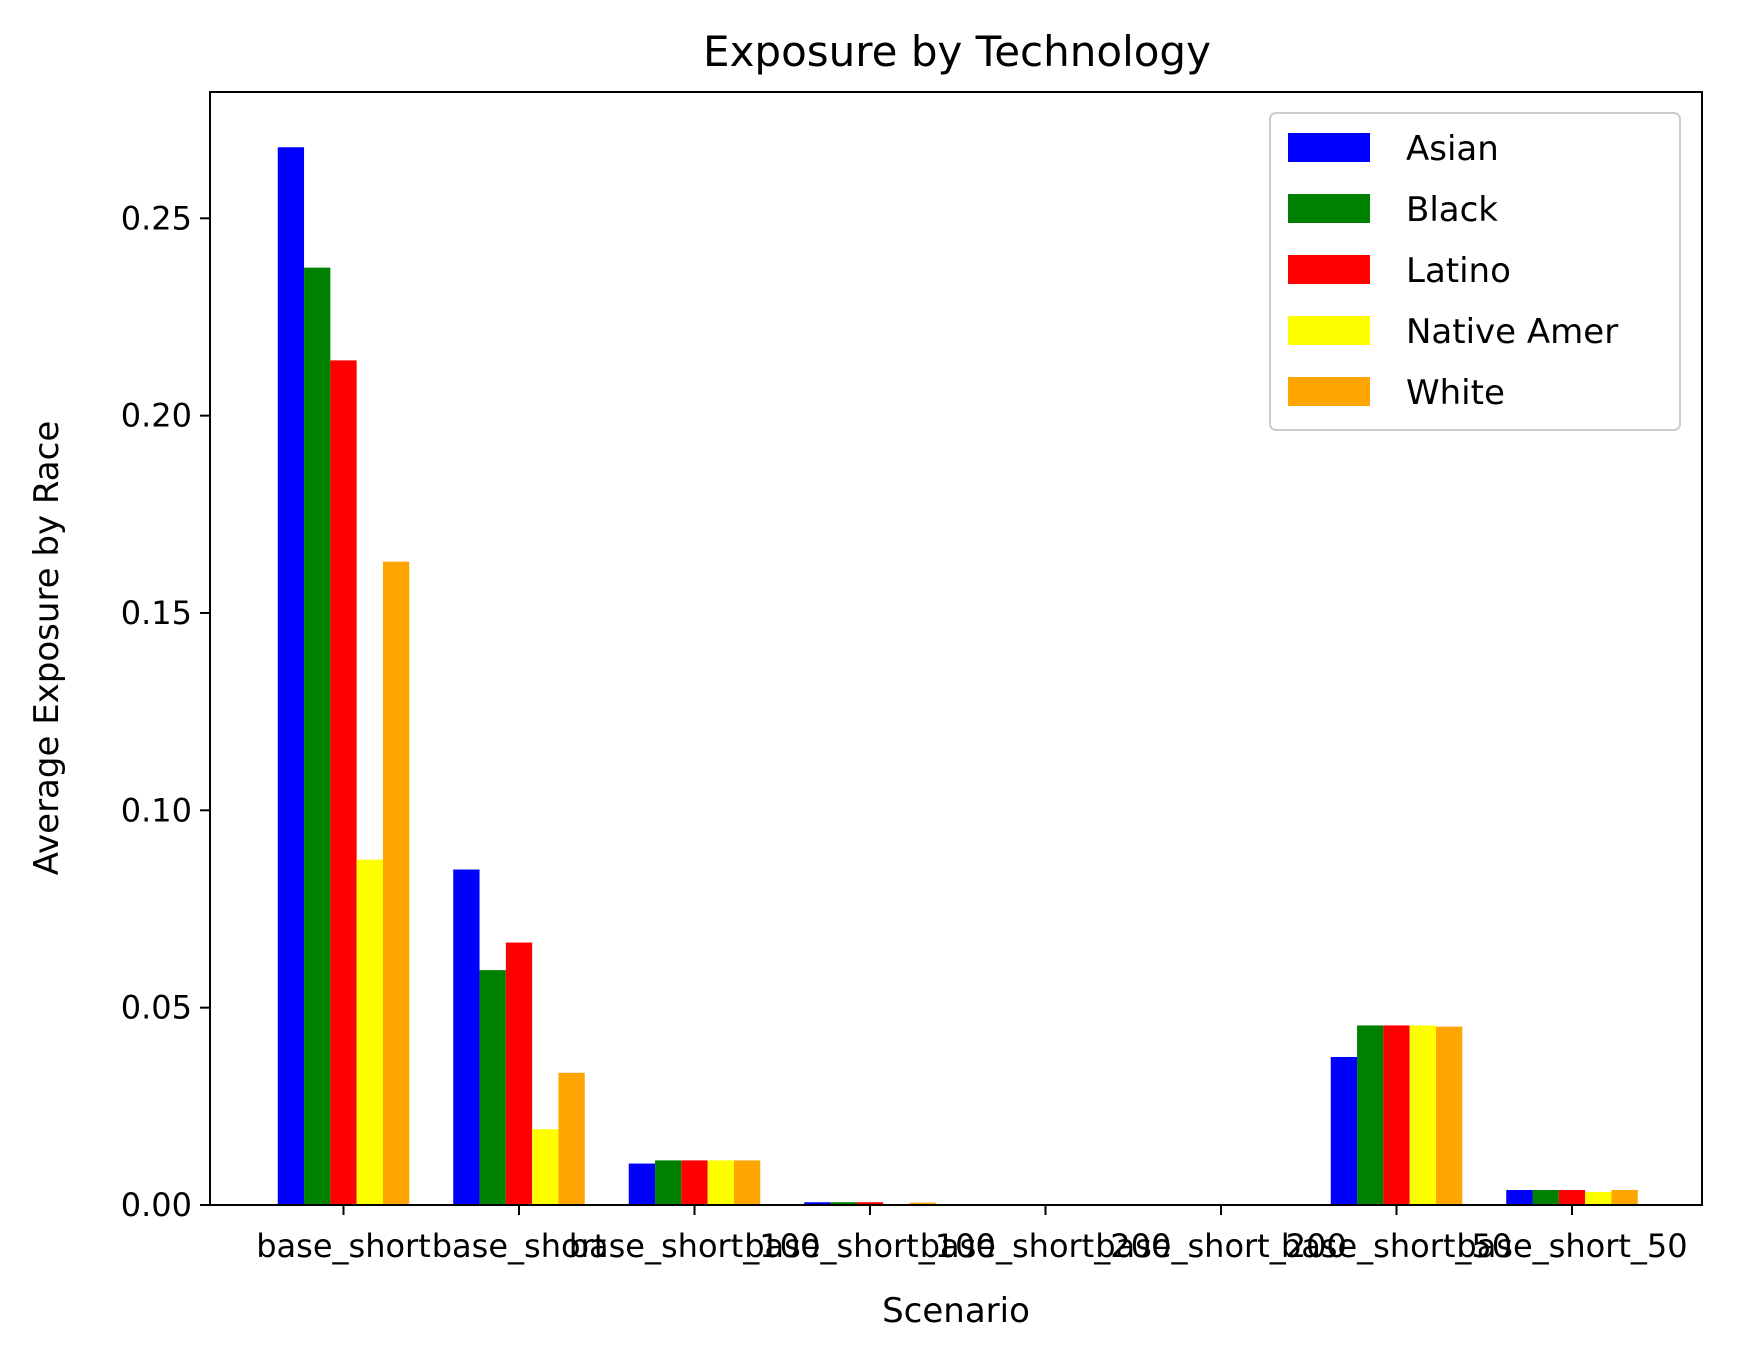 The width and height of the screenshot is (1744, 1358). Describe the element at coordinates (156, 218) in the screenshot. I see `y-tick-label: 0.25` at that location.